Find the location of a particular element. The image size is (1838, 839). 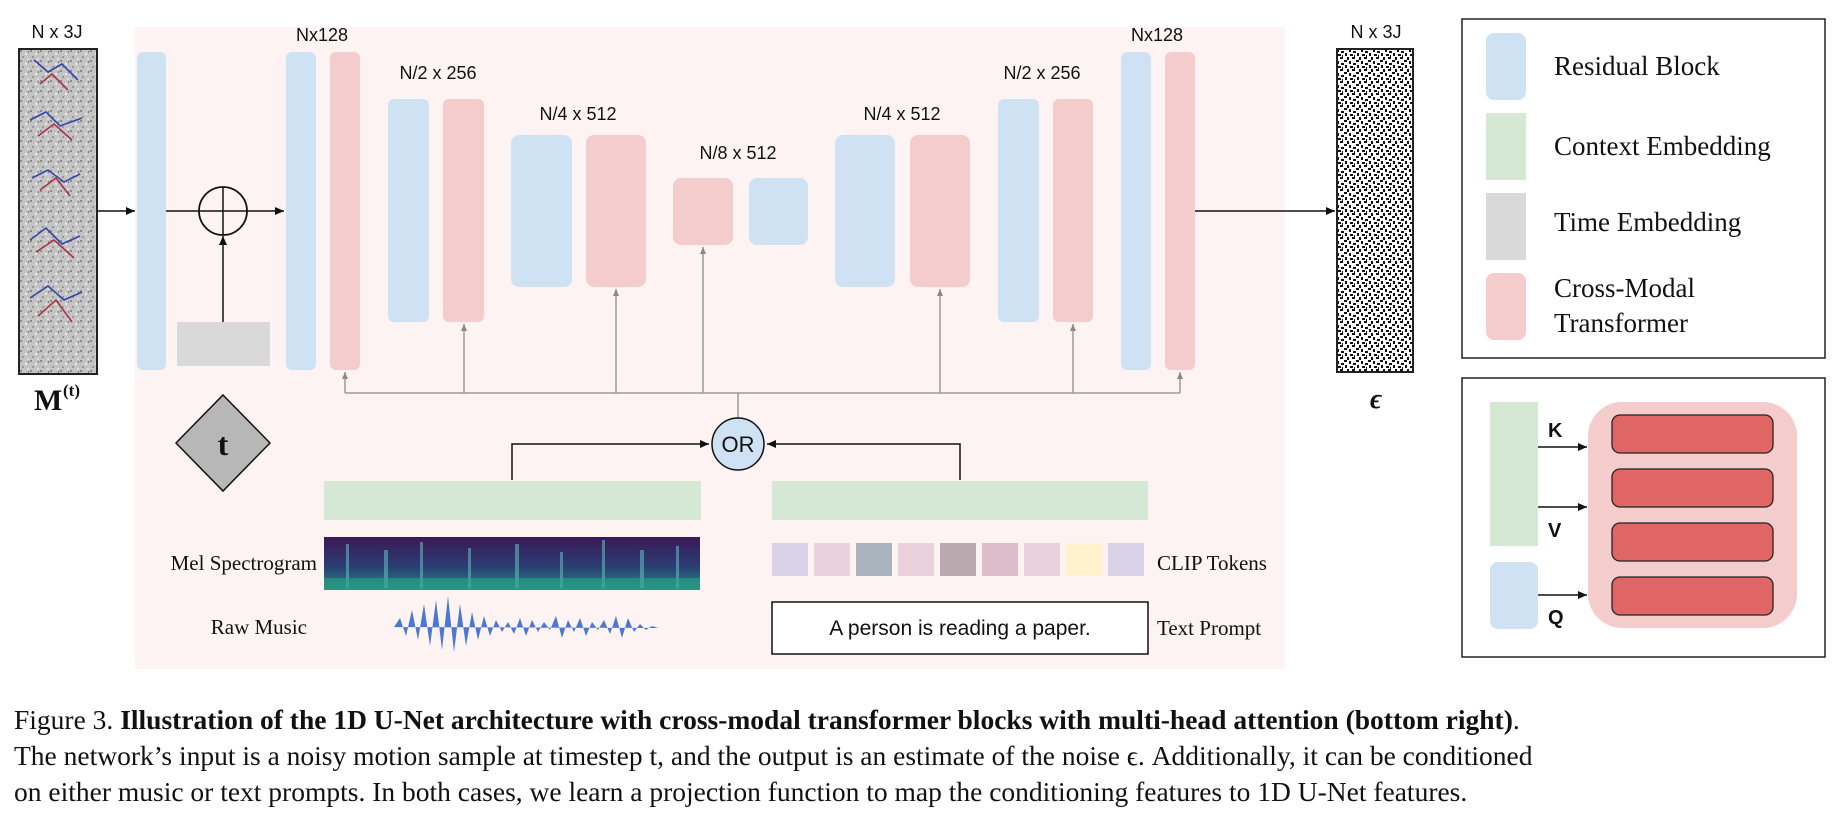

attention-k-label: K is located at coordinates (1555, 431).